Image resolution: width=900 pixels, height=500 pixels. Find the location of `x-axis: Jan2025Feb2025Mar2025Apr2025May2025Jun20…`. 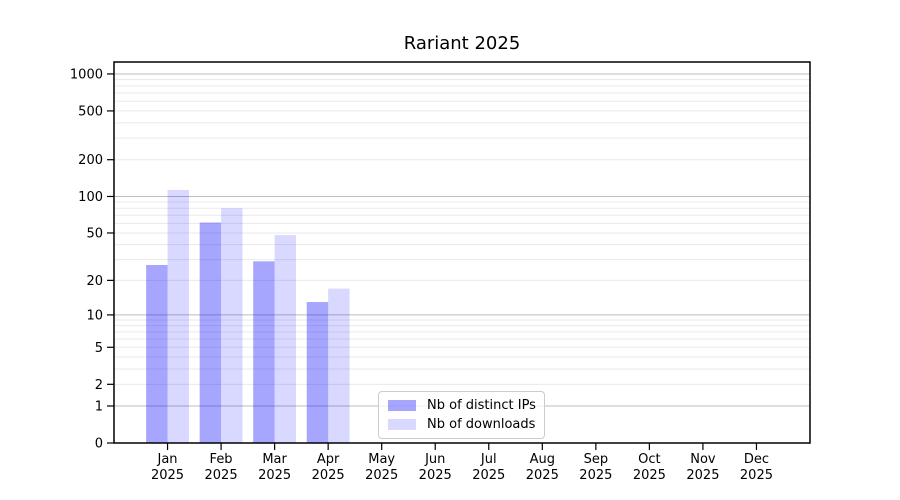

x-axis: Jan2025Feb2025Mar2025Apr2025May2025Jun20… is located at coordinates (462, 463).